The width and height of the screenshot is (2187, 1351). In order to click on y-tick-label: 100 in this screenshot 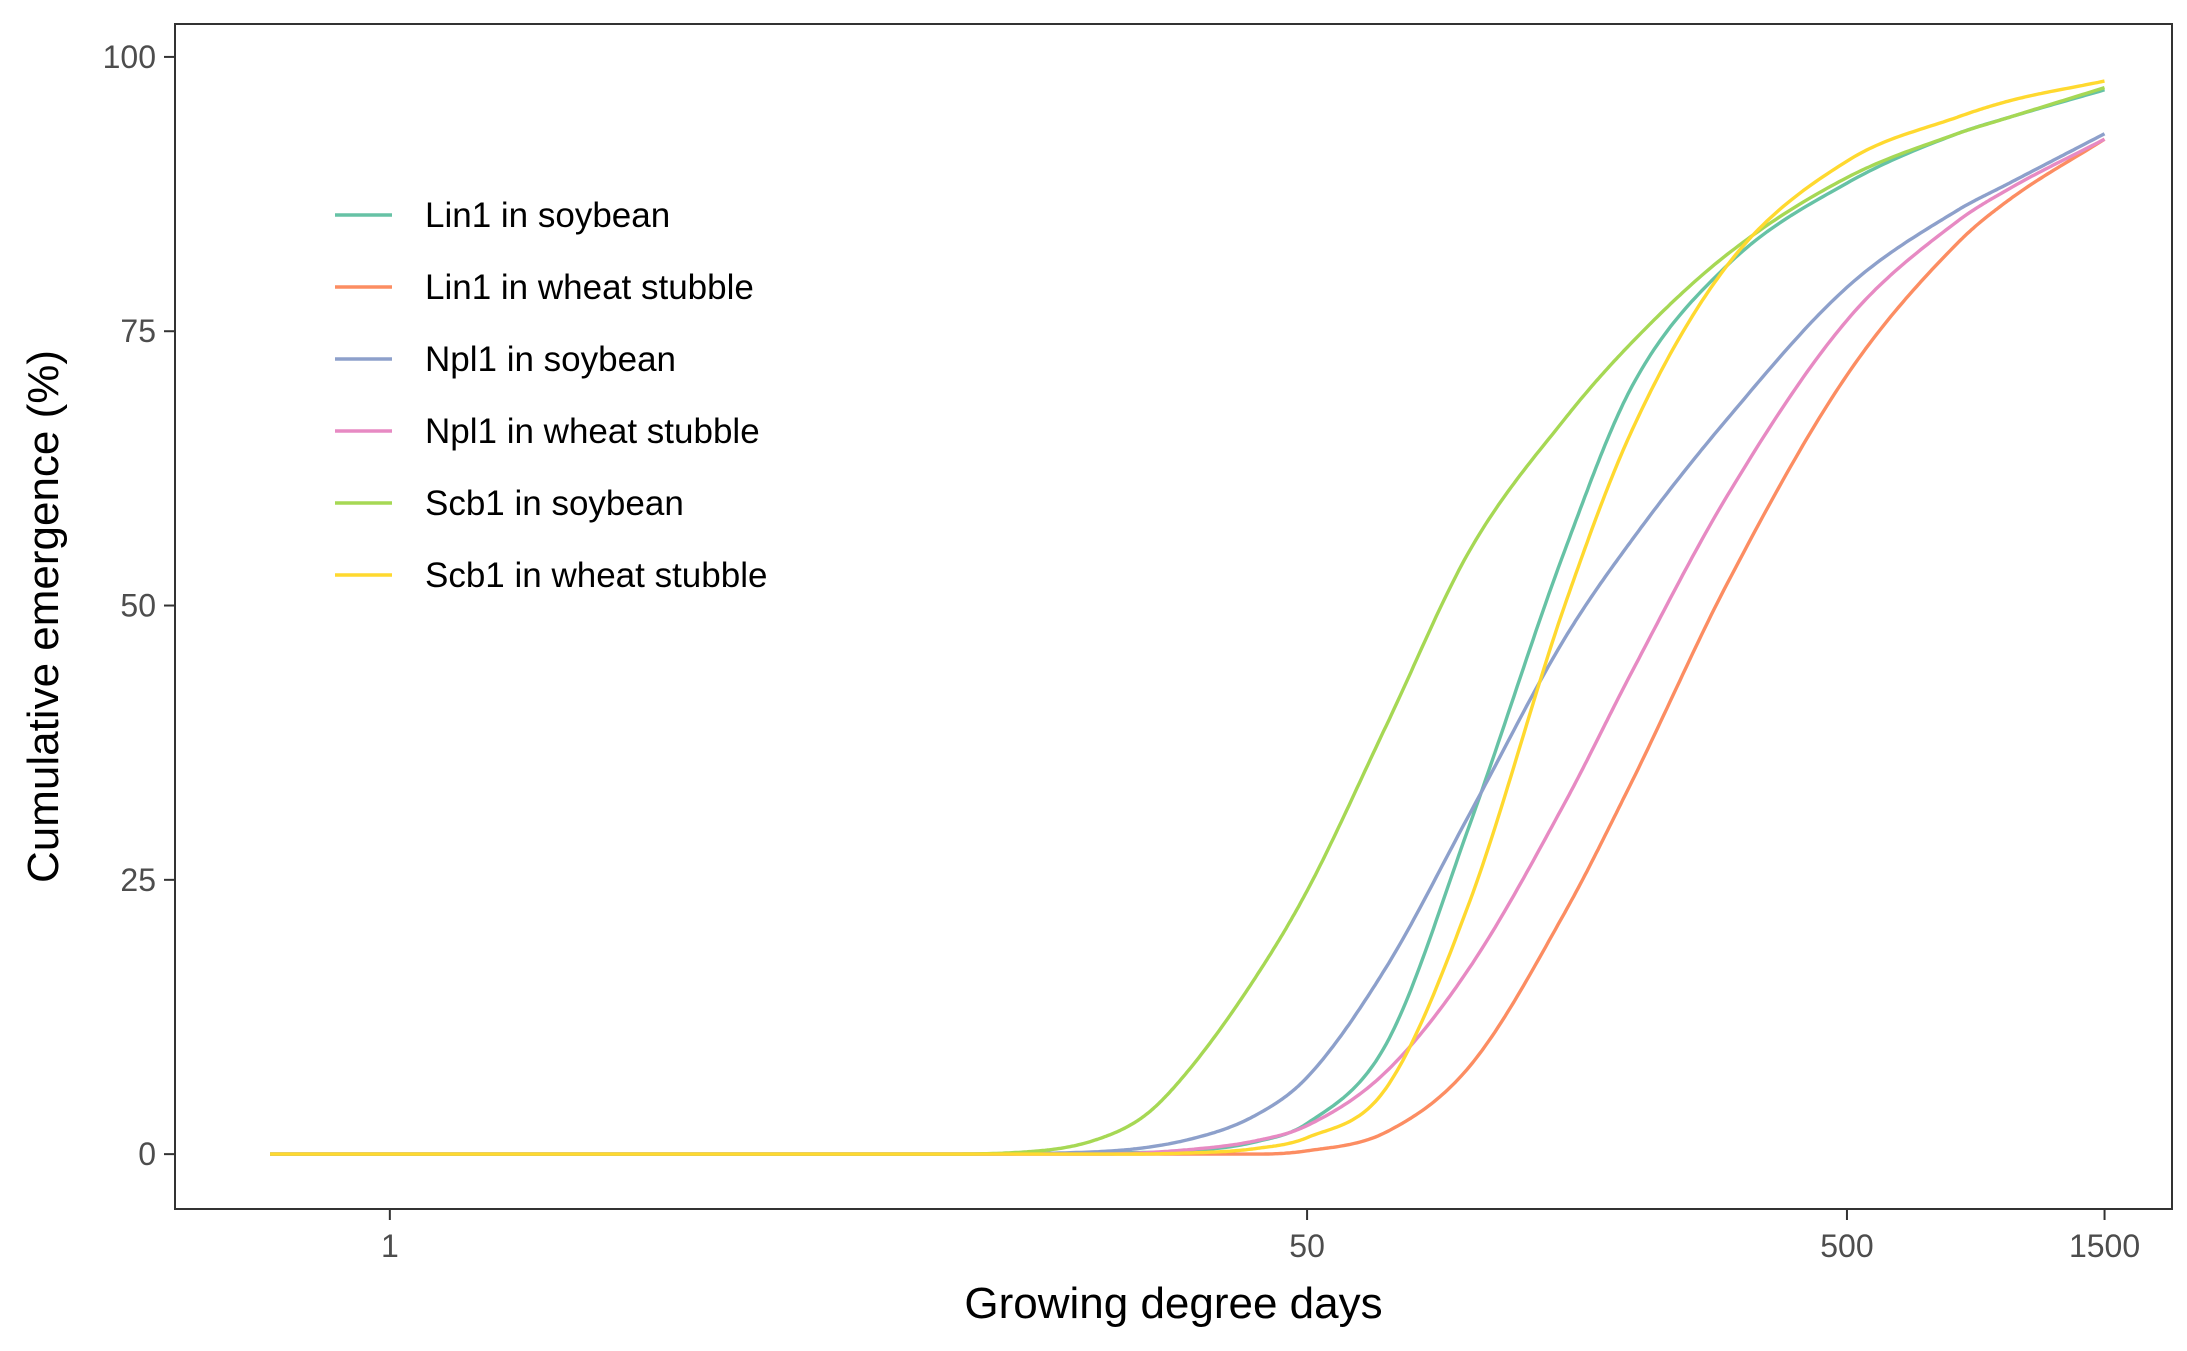, I will do `click(129, 57)`.